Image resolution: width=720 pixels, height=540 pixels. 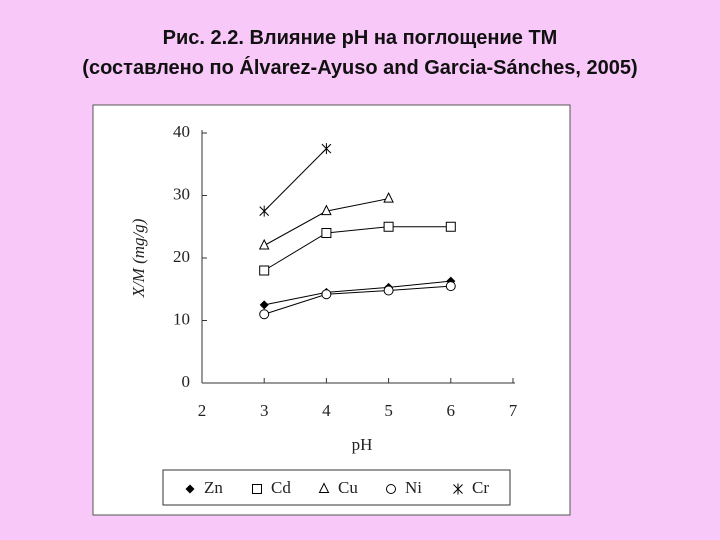 I want to click on legend-label: Ni, so click(x=413, y=487).